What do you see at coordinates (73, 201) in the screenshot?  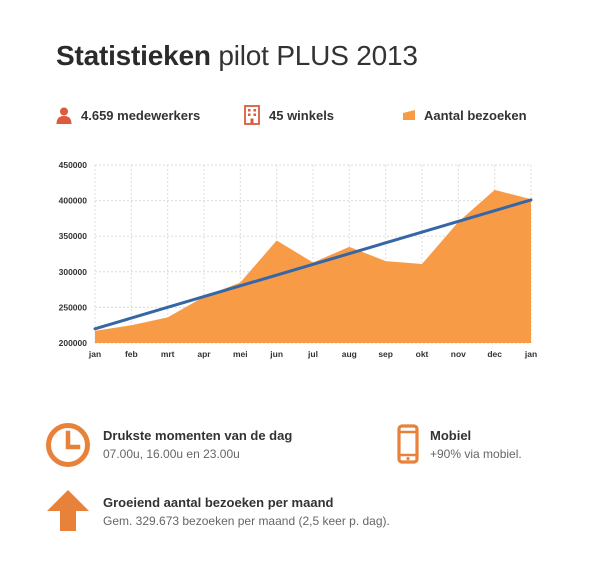 I see `y-tick-label: 400000` at bounding box center [73, 201].